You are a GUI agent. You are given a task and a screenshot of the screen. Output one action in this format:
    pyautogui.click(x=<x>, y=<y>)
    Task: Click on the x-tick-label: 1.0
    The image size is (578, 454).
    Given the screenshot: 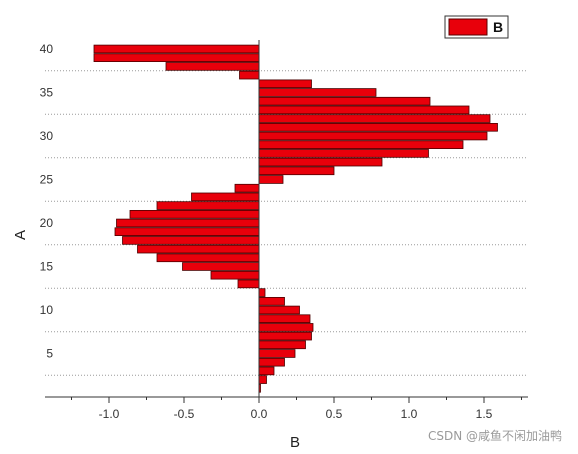 What is the action you would take?
    pyautogui.click(x=409, y=414)
    